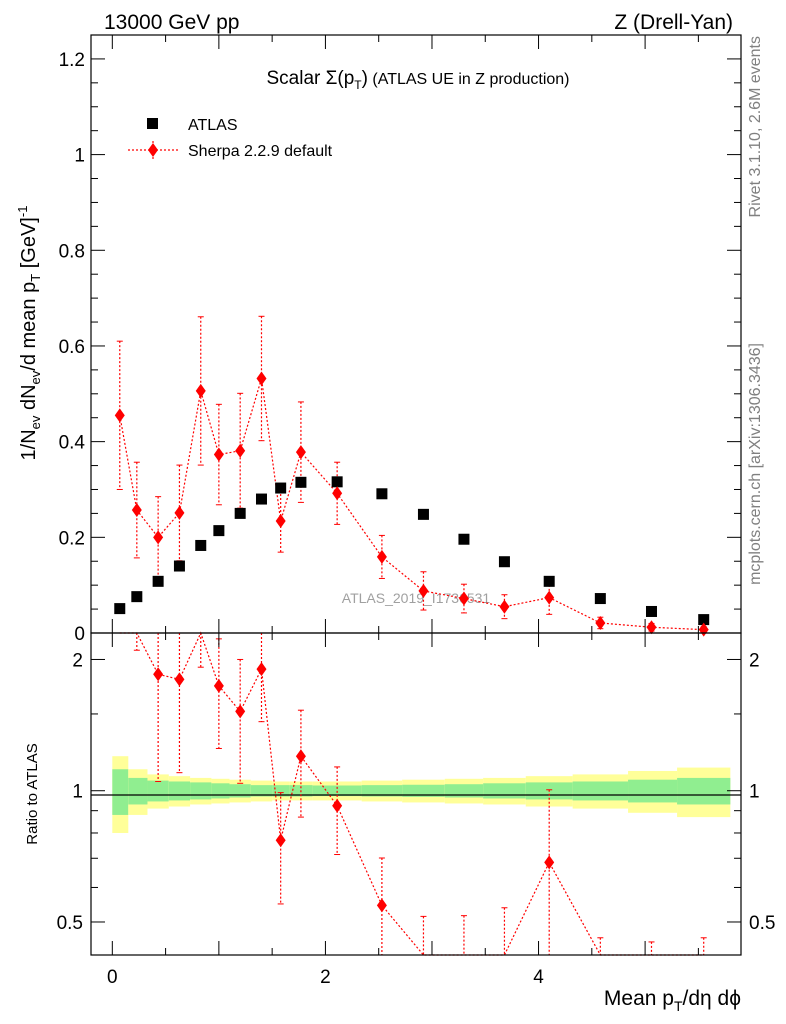  What do you see at coordinates (755, 126) in the screenshot?
I see `rivet-version-label: Rivet 3.1.10, 2.6M events` at bounding box center [755, 126].